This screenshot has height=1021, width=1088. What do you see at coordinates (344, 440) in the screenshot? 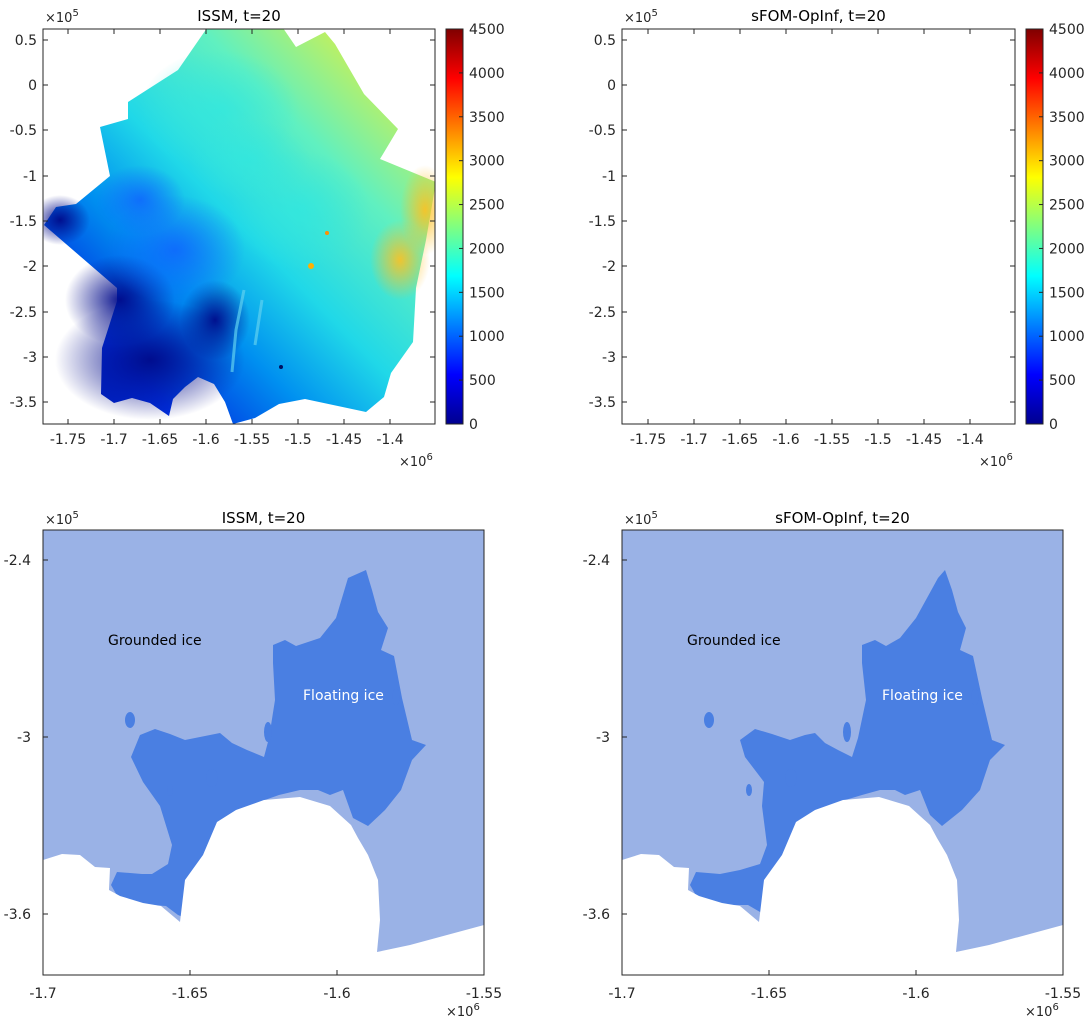
I see `x-tick-label: -1.45` at bounding box center [344, 440].